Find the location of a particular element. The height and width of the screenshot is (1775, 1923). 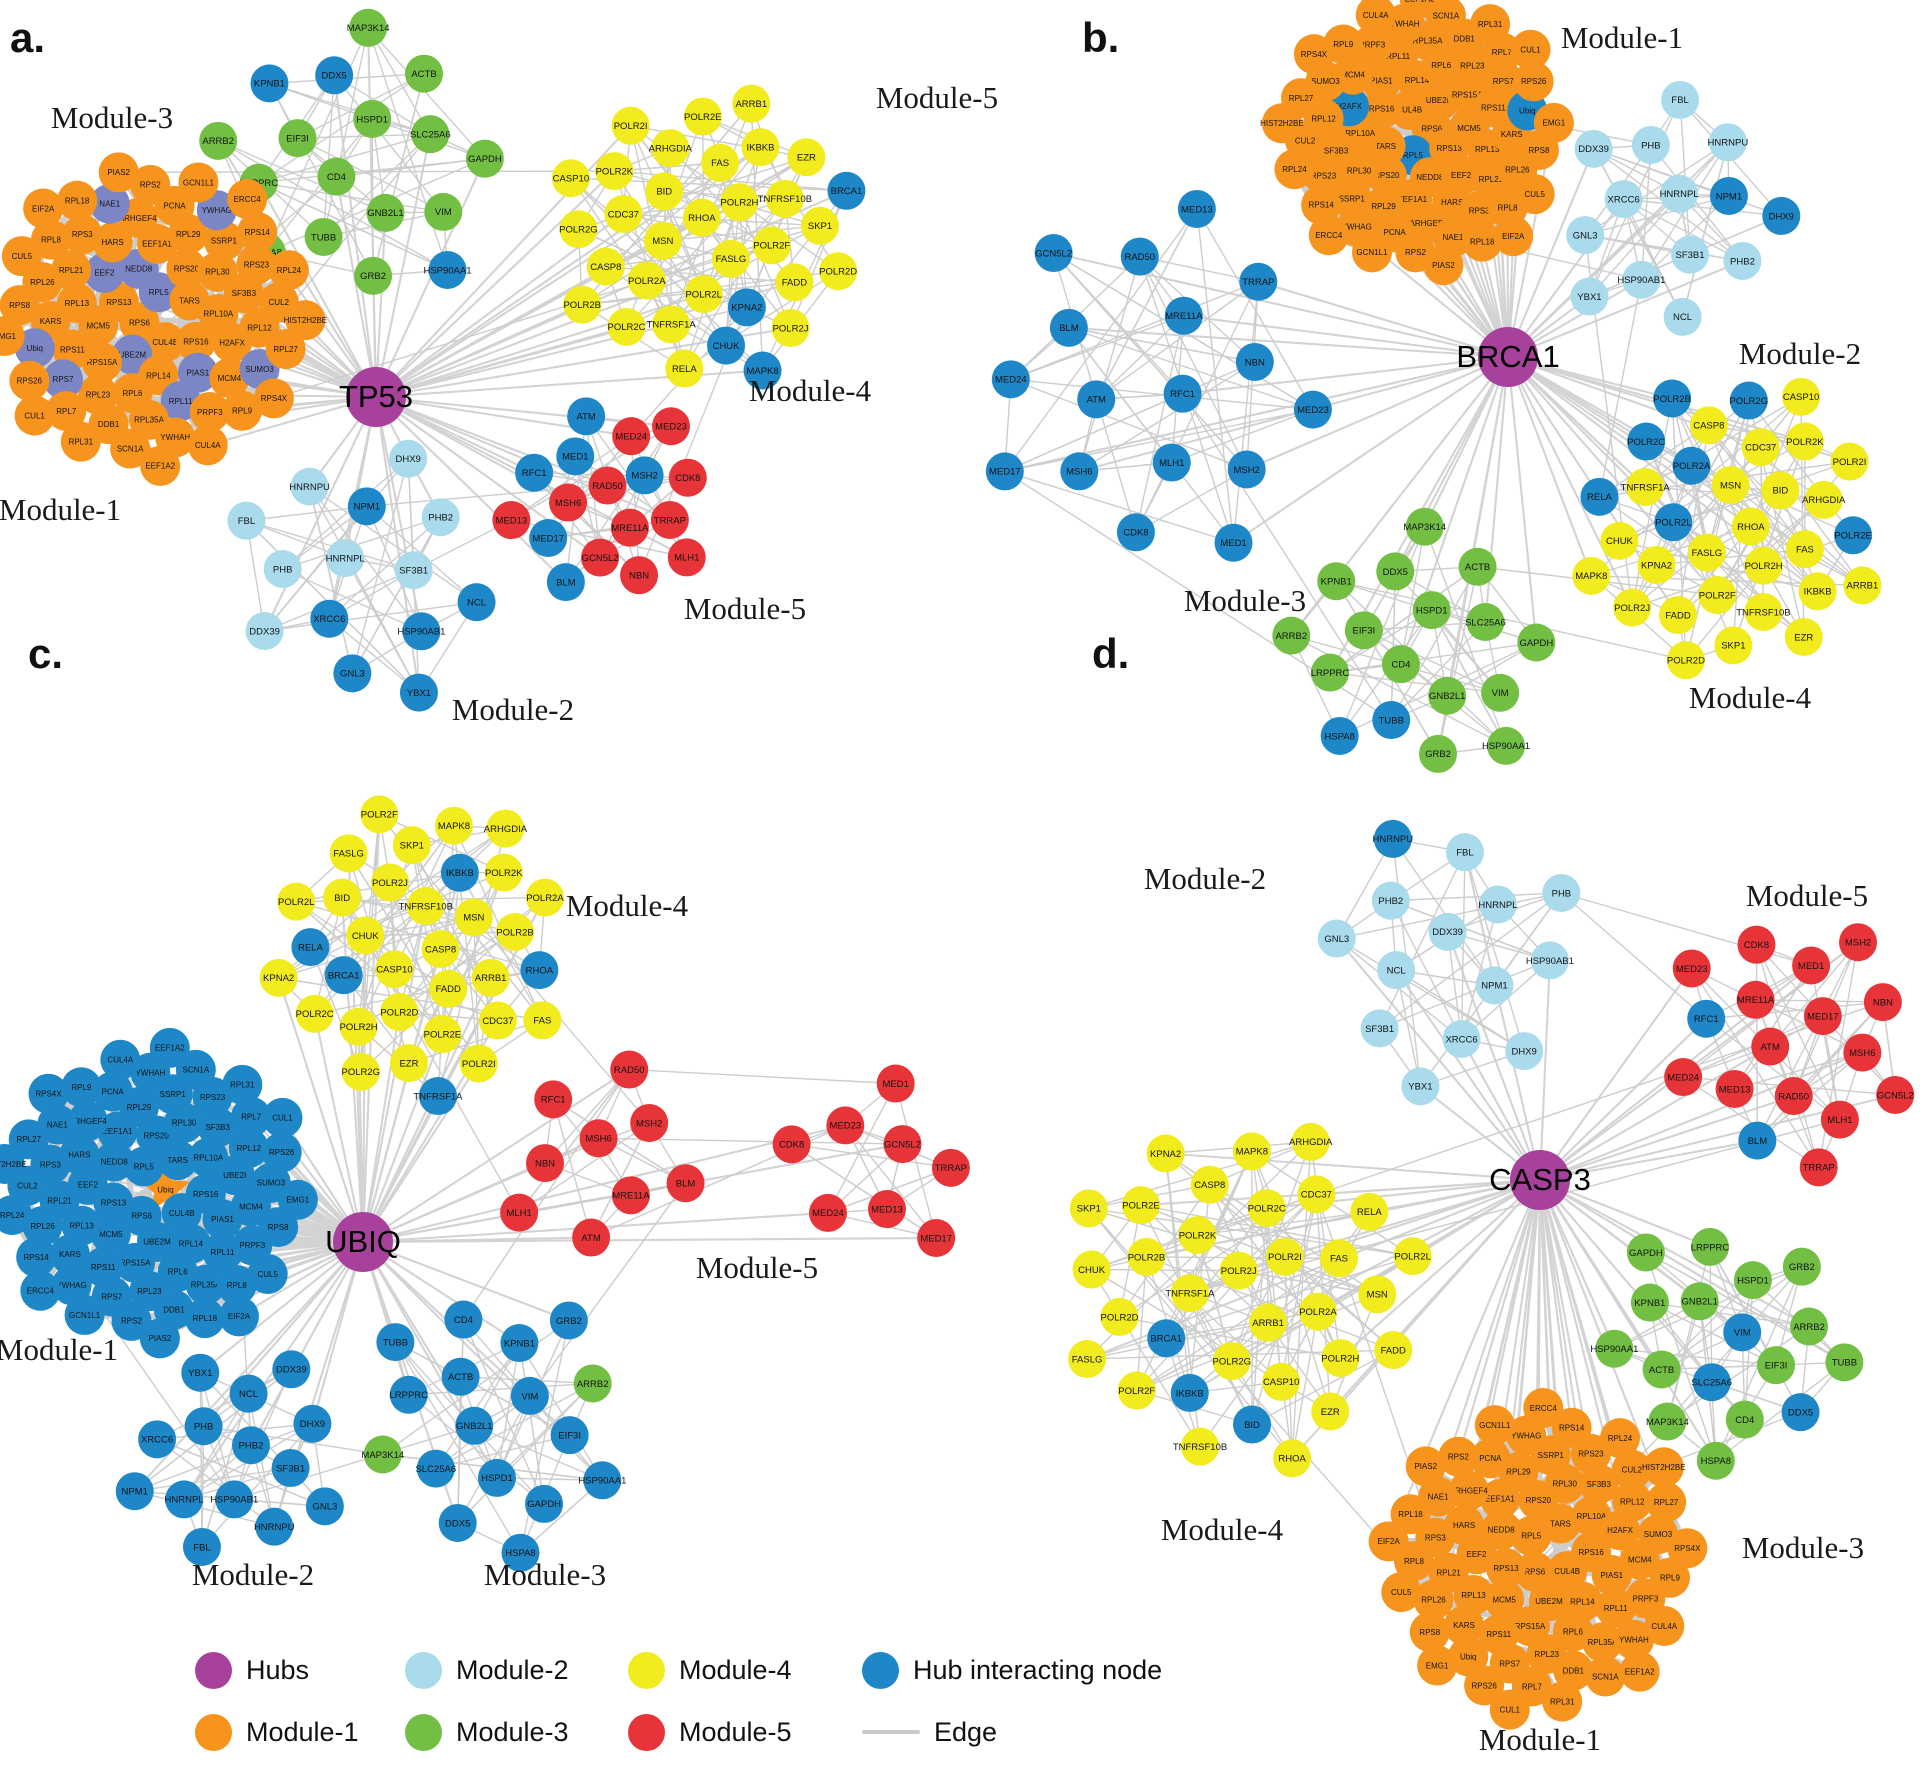

gene-label: ARHGEF4 is located at coordinates (138, 218).